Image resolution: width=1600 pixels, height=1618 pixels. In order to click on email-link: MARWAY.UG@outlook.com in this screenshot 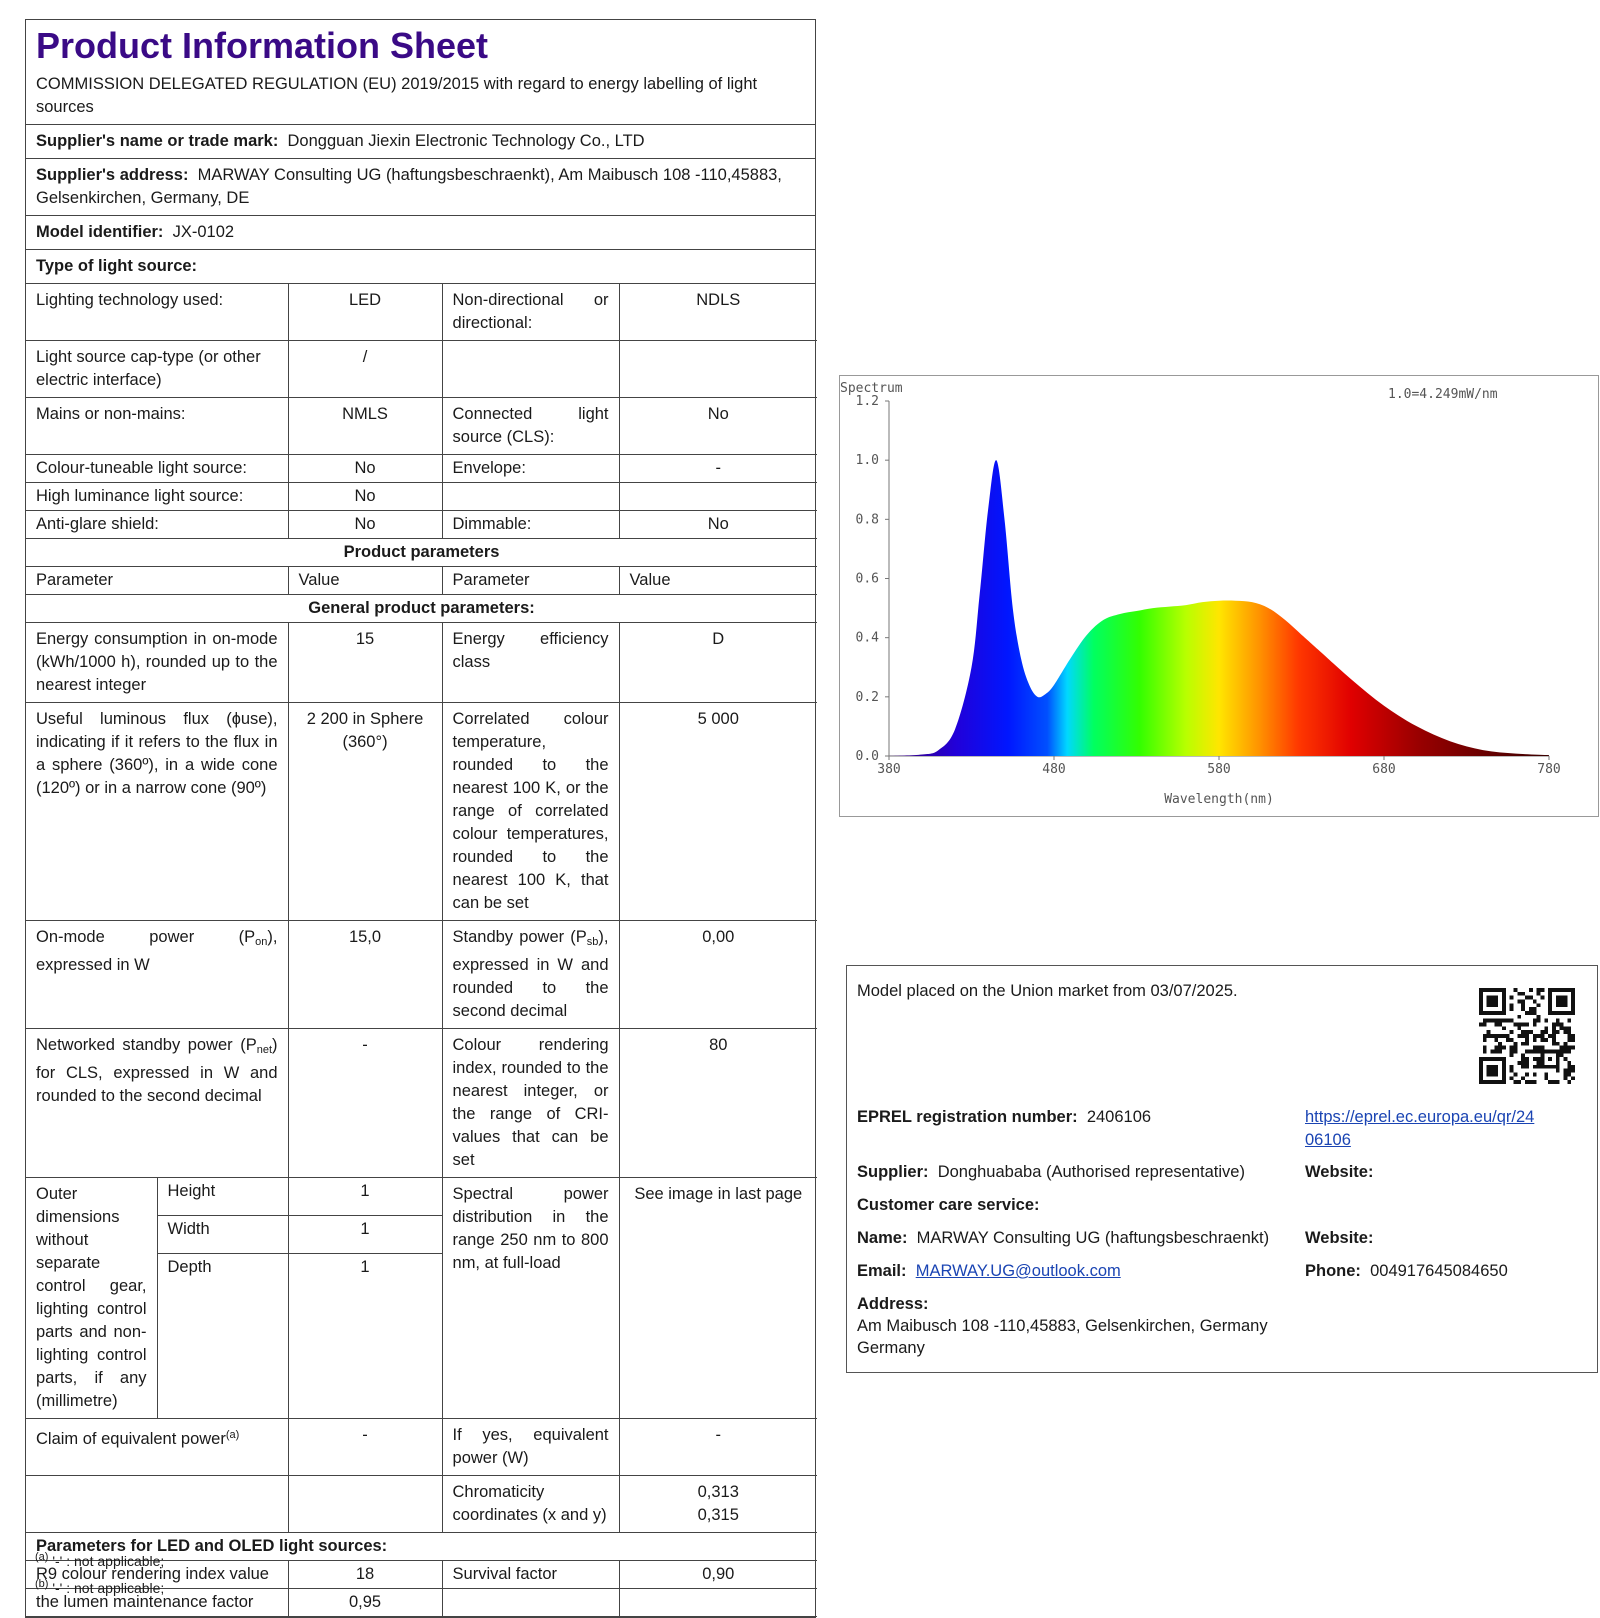, I will do `click(1018, 1271)`.